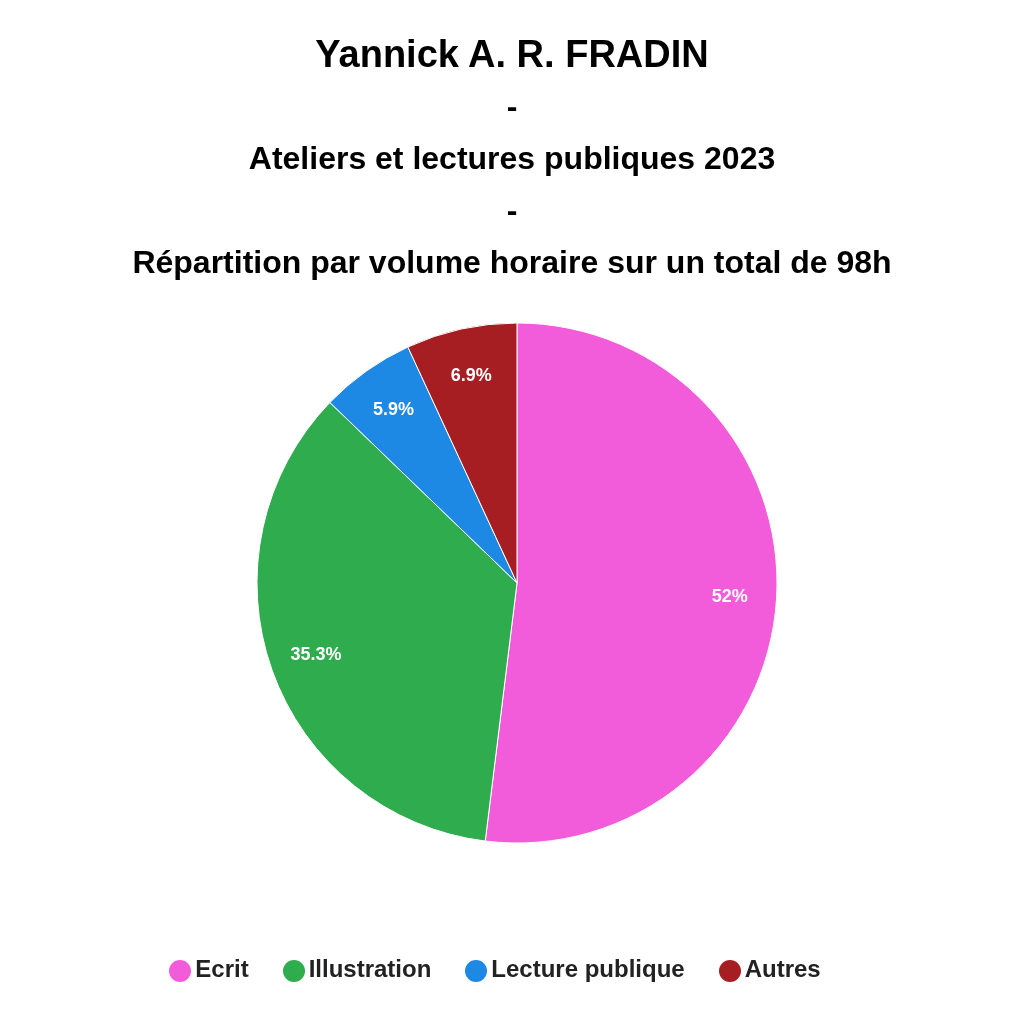  I want to click on data-label: 52%, so click(729, 596).